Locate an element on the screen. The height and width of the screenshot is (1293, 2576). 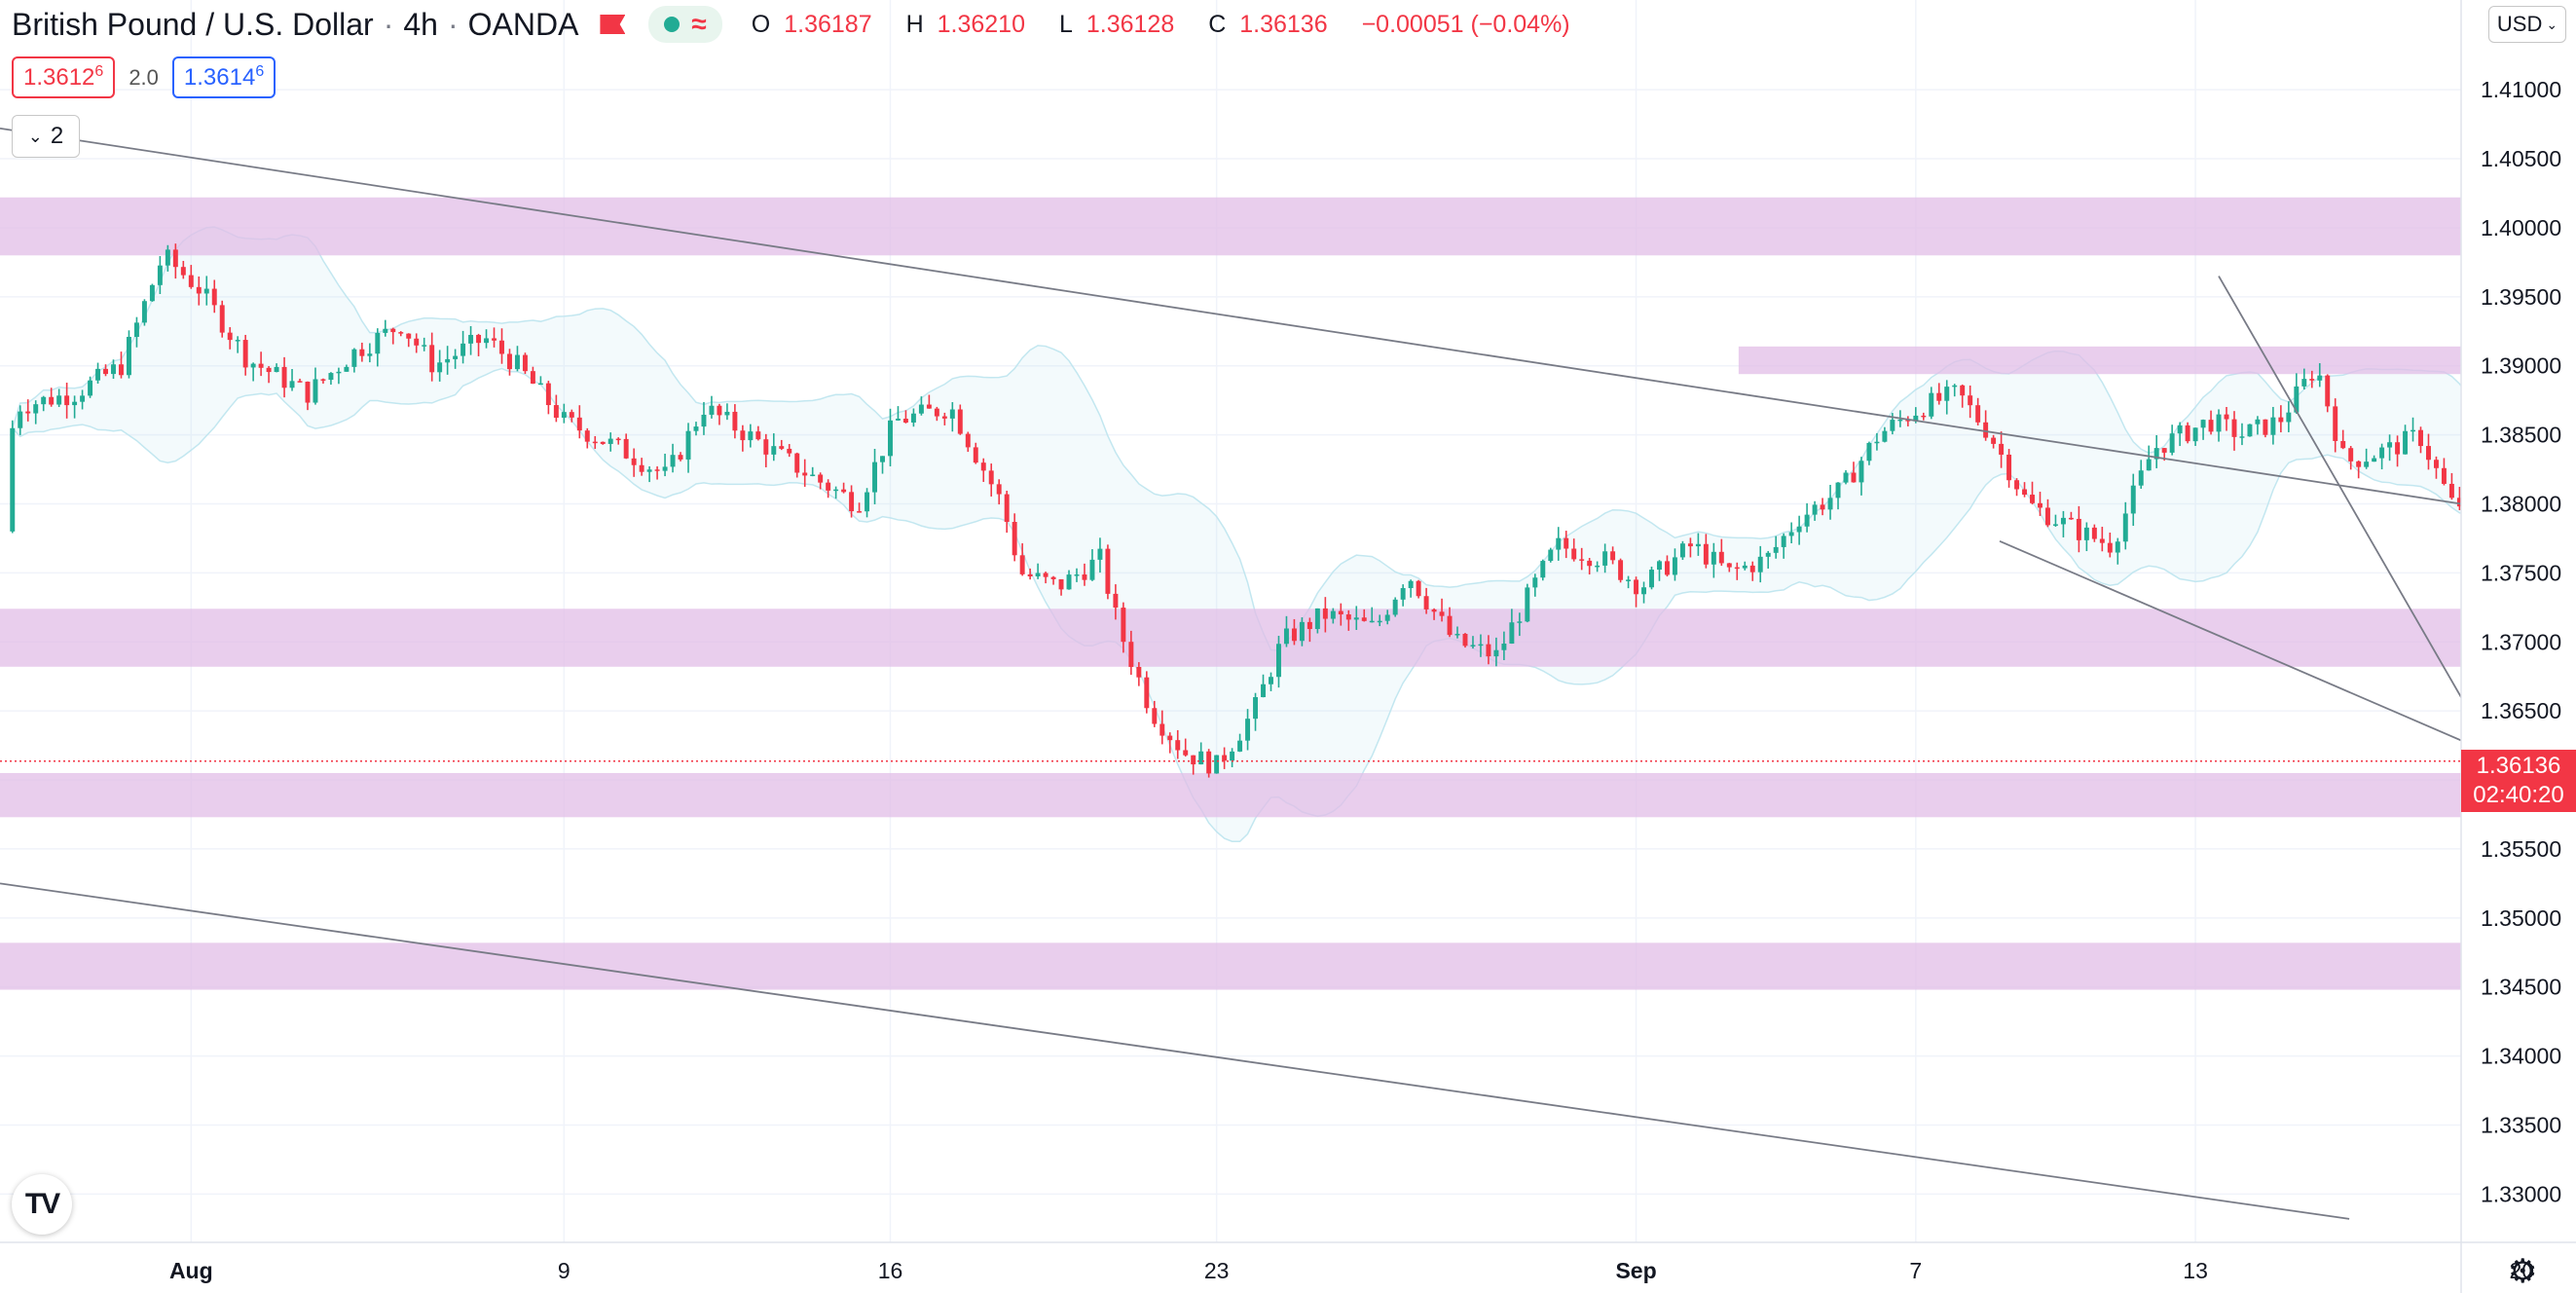
high-value: 1.36210 is located at coordinates (981, 24).